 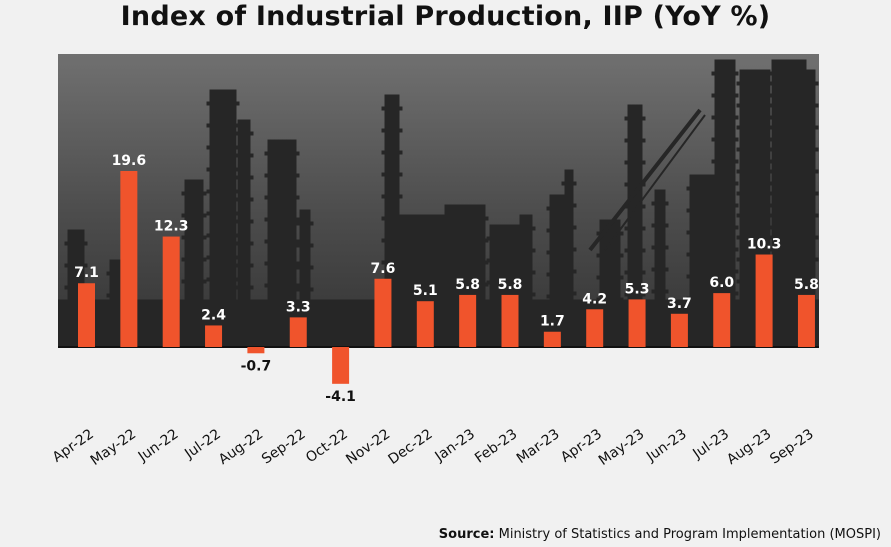 What do you see at coordinates (241, 447) in the screenshot?
I see `x-tick-label: Aug-22` at bounding box center [241, 447].